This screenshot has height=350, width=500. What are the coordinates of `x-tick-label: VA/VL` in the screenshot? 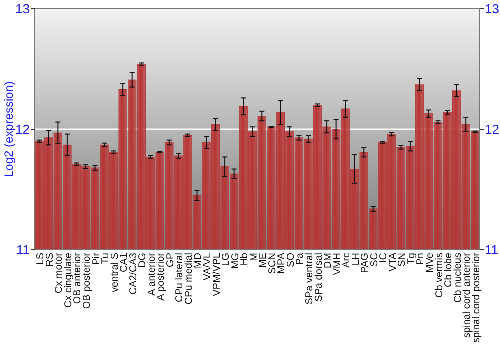 It's located at (208, 266).